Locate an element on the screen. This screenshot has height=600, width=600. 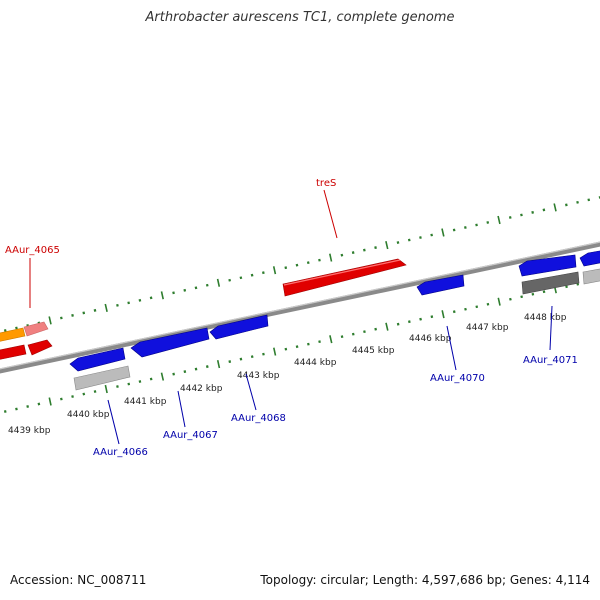
gene-forward-light-red is located at coordinates (36, 329).